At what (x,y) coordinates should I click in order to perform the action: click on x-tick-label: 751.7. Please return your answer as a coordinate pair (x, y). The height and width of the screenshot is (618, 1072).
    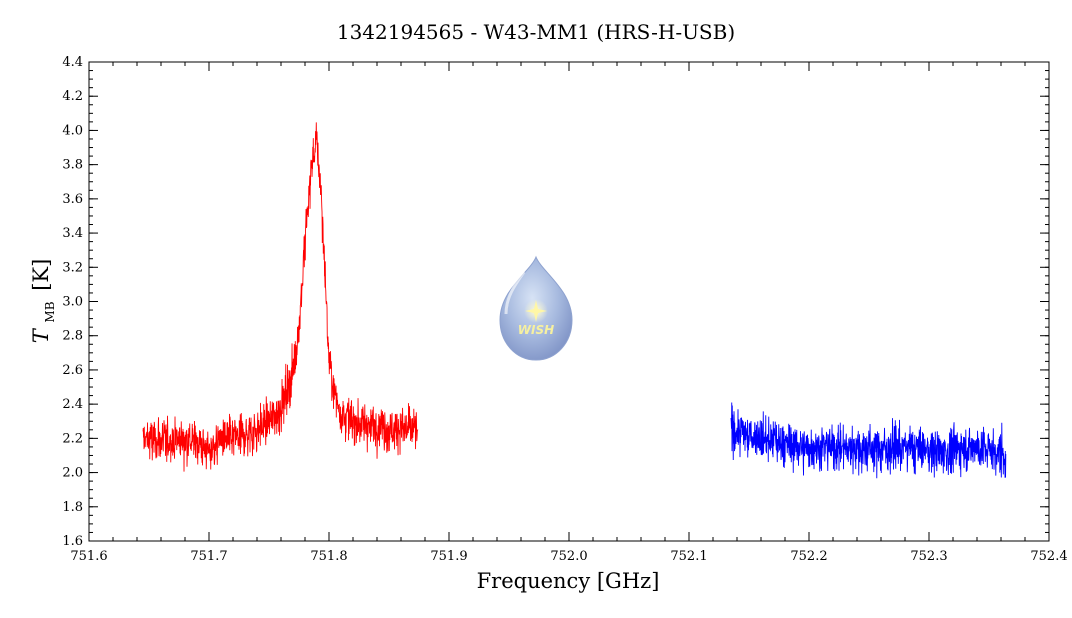
    Looking at the image, I should click on (208, 556).